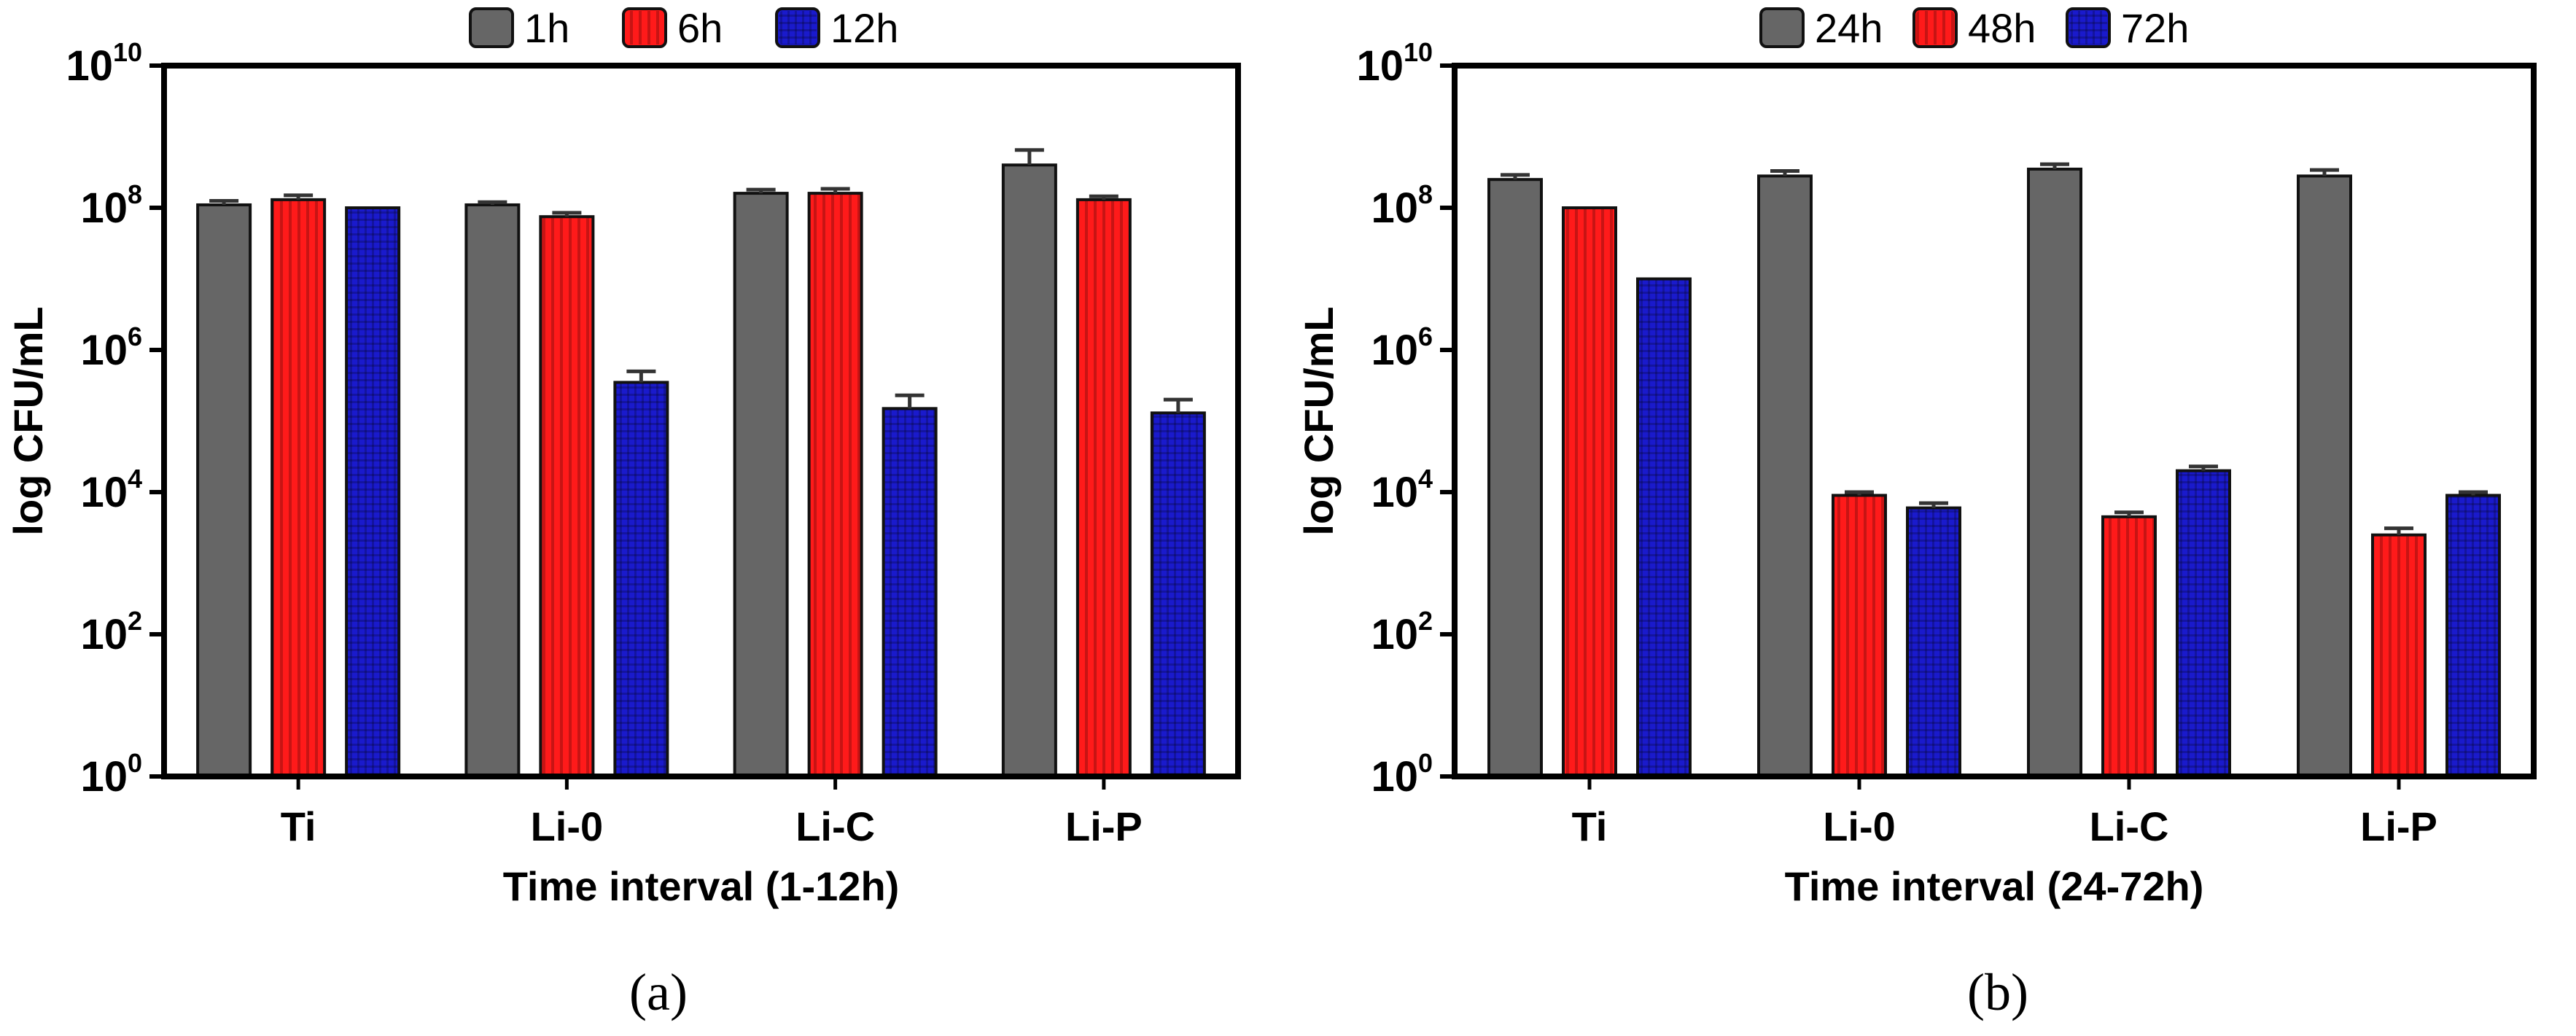 The height and width of the screenshot is (1036, 2576). I want to click on bar-texture-12h-Li-P, so click(1178, 594).